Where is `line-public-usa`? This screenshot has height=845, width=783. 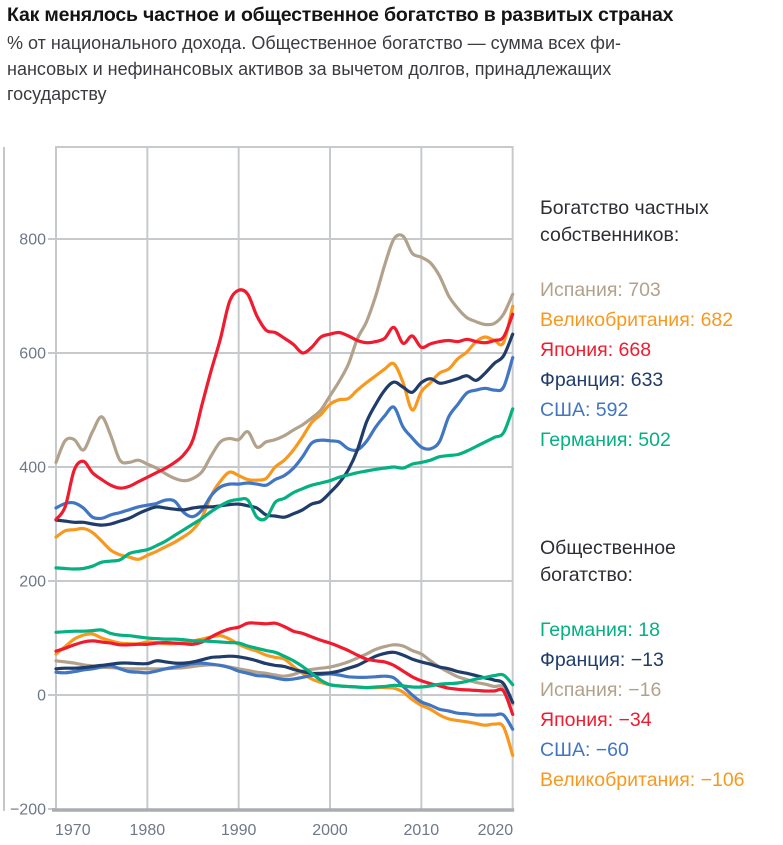
line-public-usa is located at coordinates (284, 696).